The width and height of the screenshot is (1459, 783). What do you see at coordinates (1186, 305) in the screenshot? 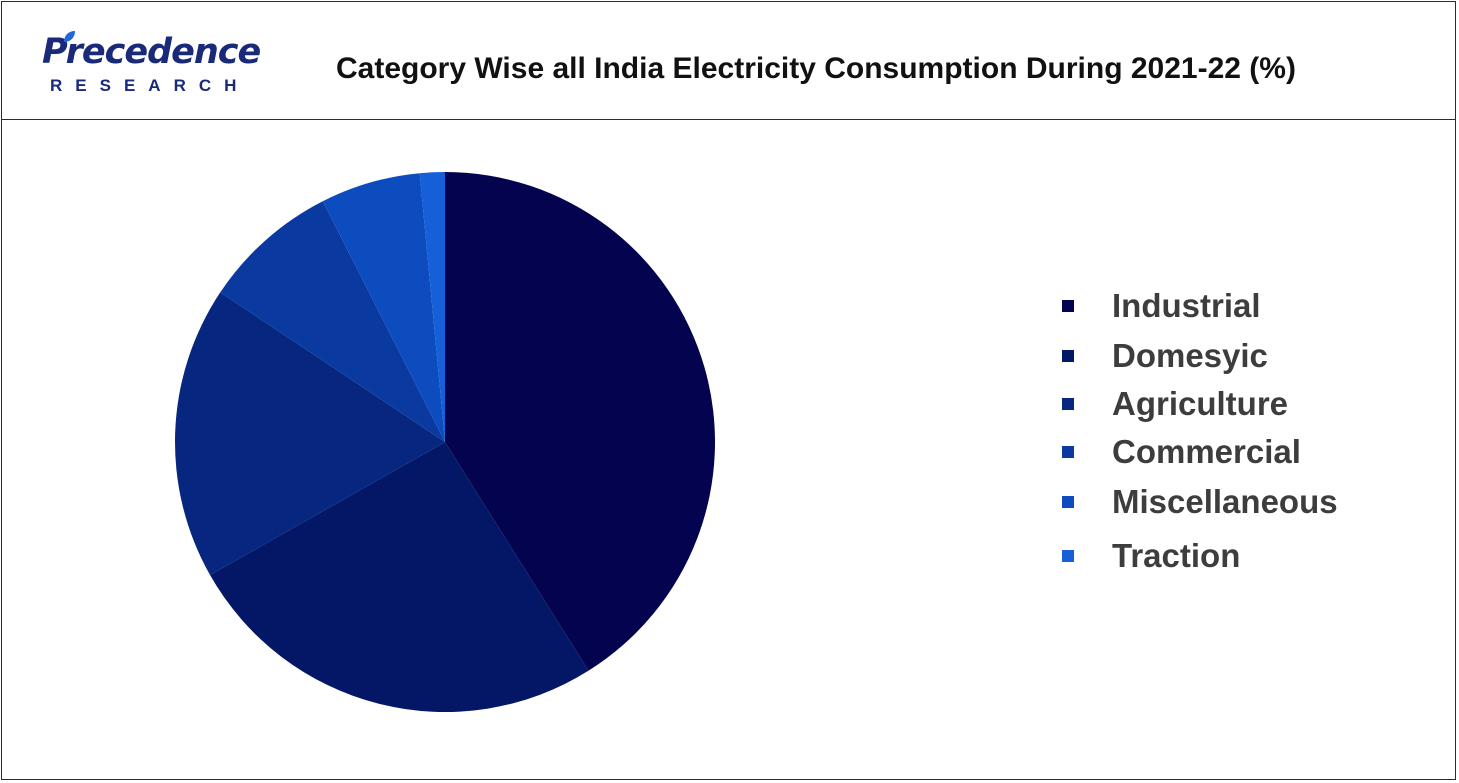
I see `legend-label: Industrial` at bounding box center [1186, 305].